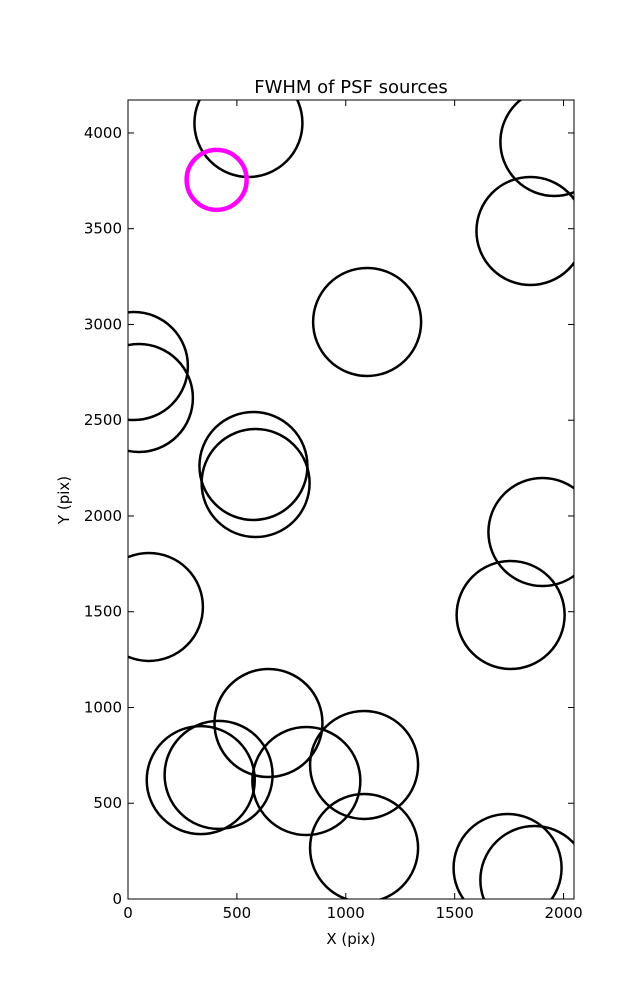 The height and width of the screenshot is (1004, 637). Describe the element at coordinates (107, 803) in the screenshot. I see `y-tick-label: 500` at that location.